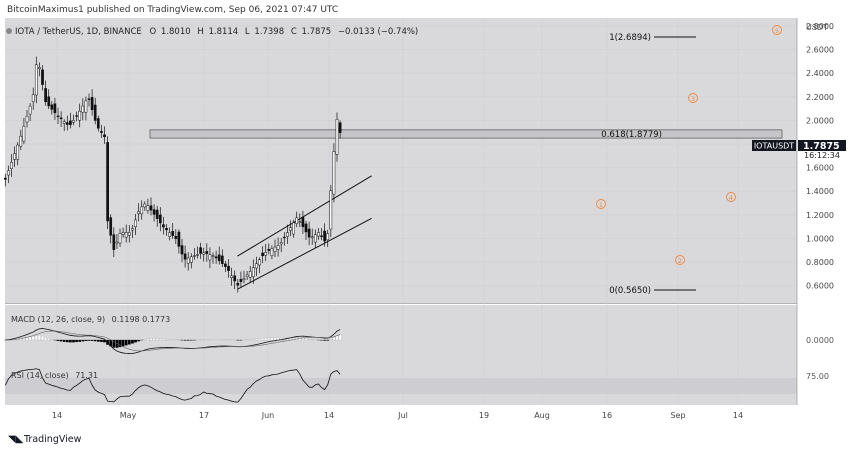 The image size is (850, 454). What do you see at coordinates (268, 415) in the screenshot?
I see `time-tick-label: Jun` at bounding box center [268, 415].